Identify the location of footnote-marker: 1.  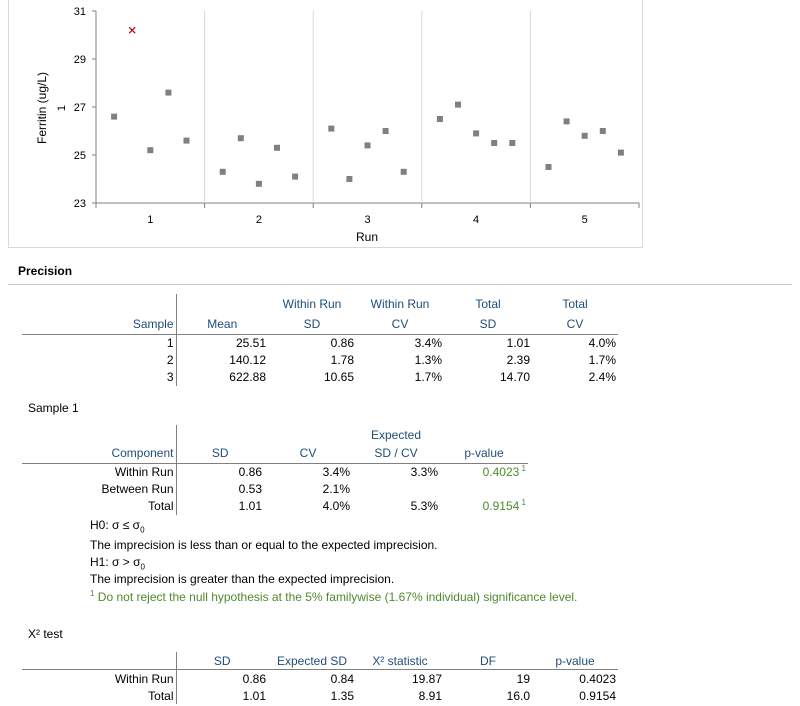
(522, 502).